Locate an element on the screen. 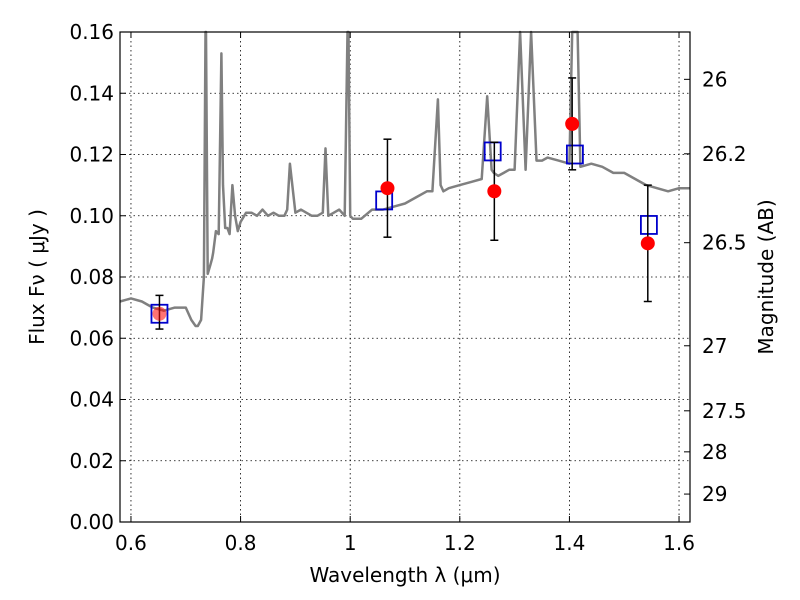 Image resolution: width=800 pixels, height=600 pixels. x-tick-label: 0.6 is located at coordinates (131, 543).